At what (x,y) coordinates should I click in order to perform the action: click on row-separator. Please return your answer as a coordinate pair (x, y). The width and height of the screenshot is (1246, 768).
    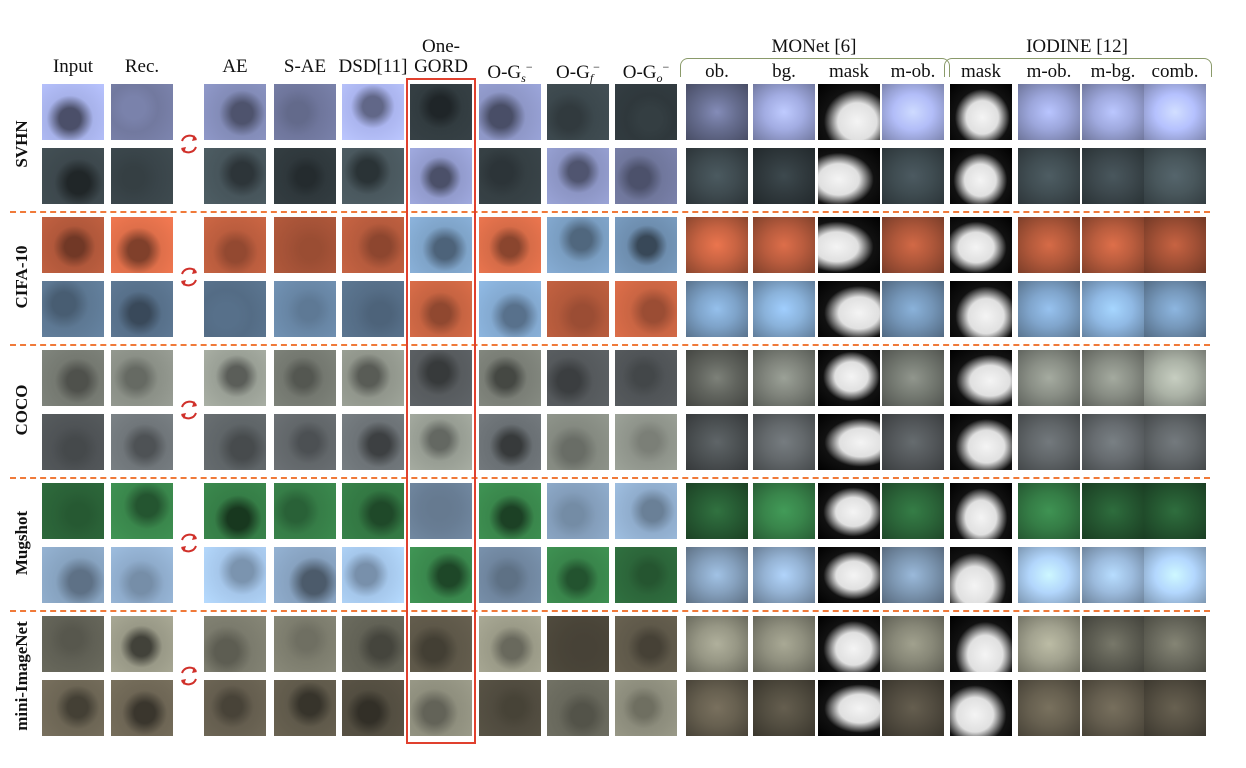
    Looking at the image, I should click on (610, 345).